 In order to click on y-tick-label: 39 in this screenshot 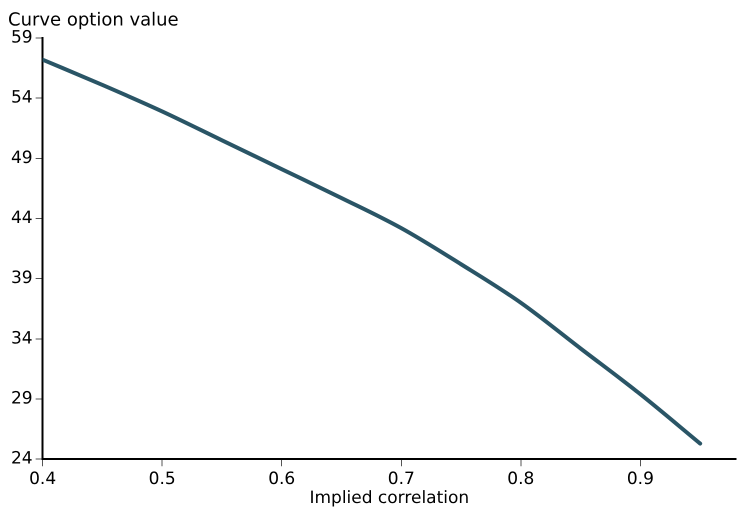, I will do `click(21, 278)`.